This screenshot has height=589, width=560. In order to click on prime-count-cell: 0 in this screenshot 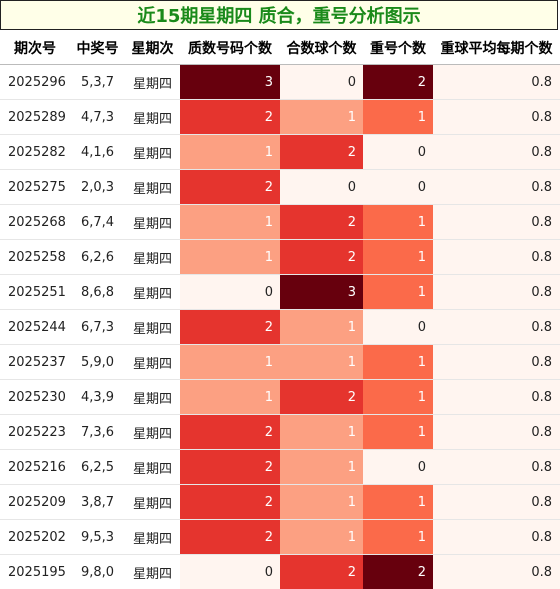, I will do `click(230, 572)`.